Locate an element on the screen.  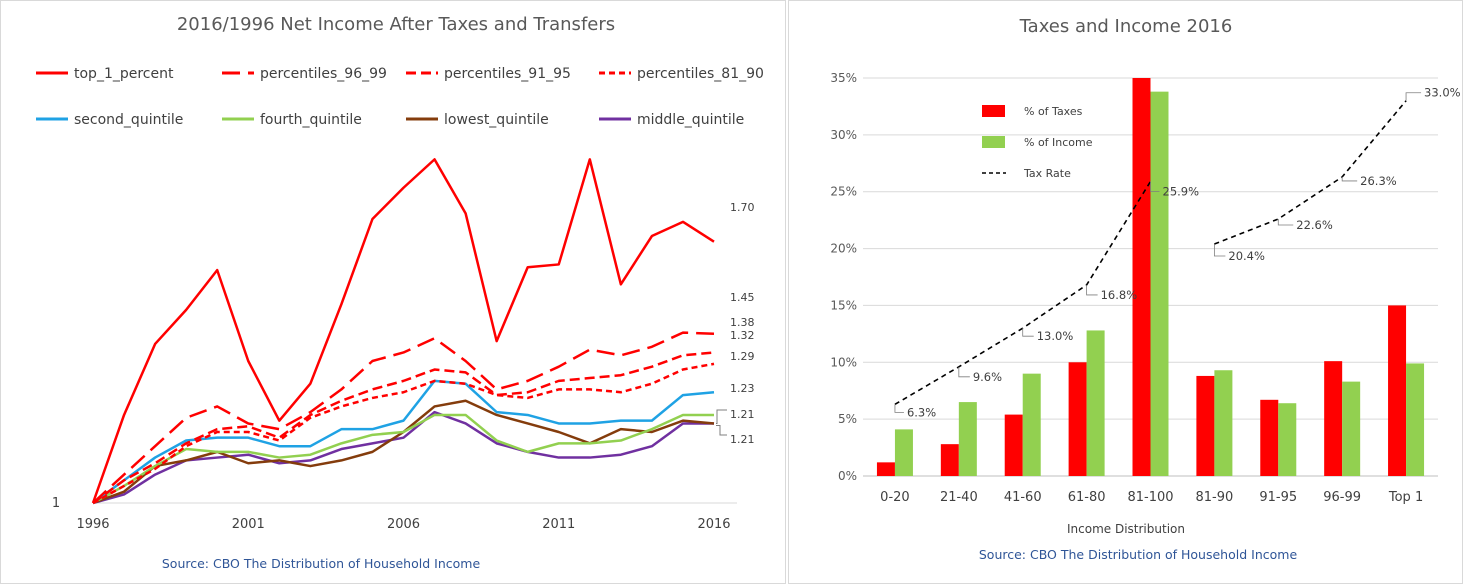
x-ticks: 1996 2001 2006 2011 2016 is located at coordinates (403, 524).